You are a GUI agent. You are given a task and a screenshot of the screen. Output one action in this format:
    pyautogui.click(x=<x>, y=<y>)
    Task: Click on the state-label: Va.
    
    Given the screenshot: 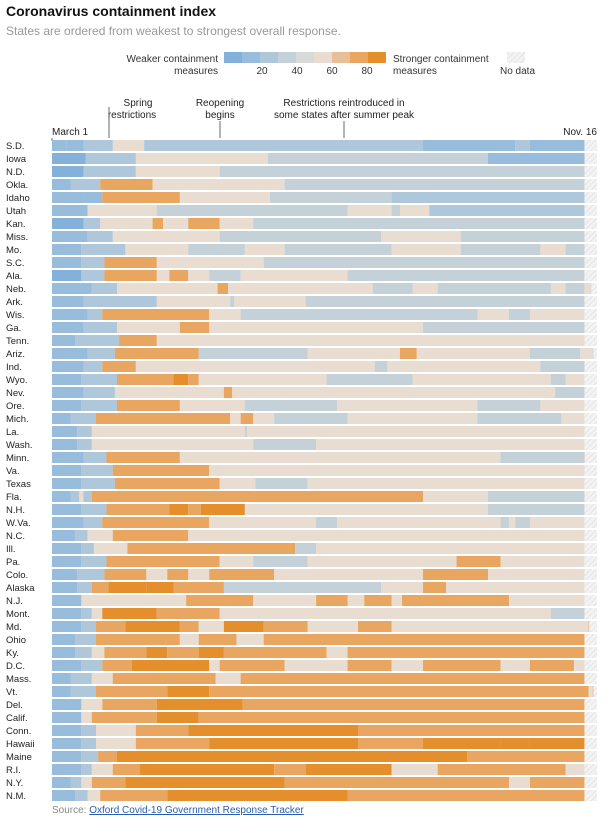 What is the action you would take?
    pyautogui.click(x=13, y=471)
    